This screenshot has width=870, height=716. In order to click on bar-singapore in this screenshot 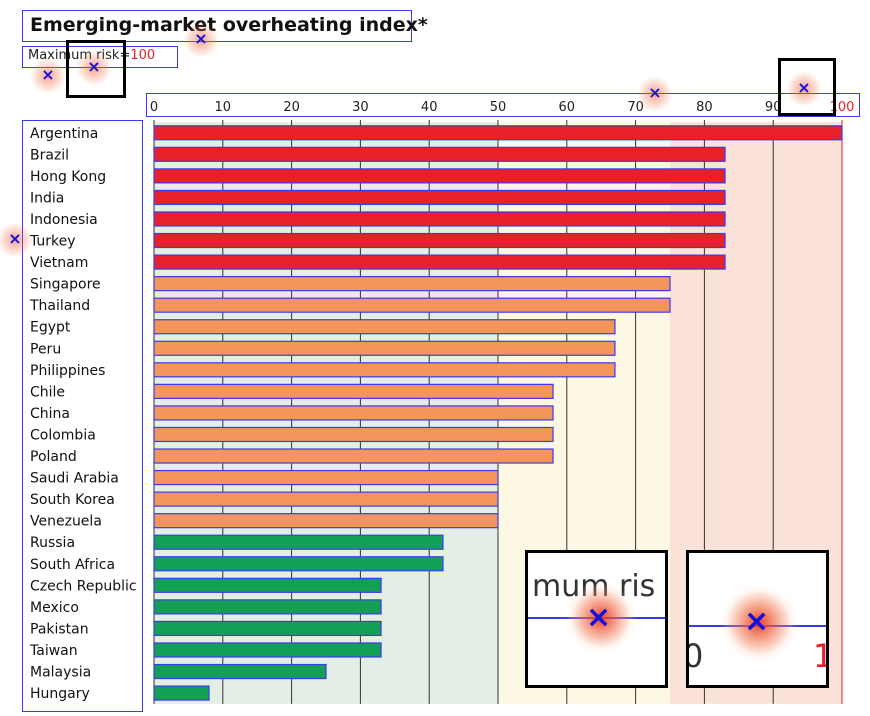, I will do `click(412, 284)`.